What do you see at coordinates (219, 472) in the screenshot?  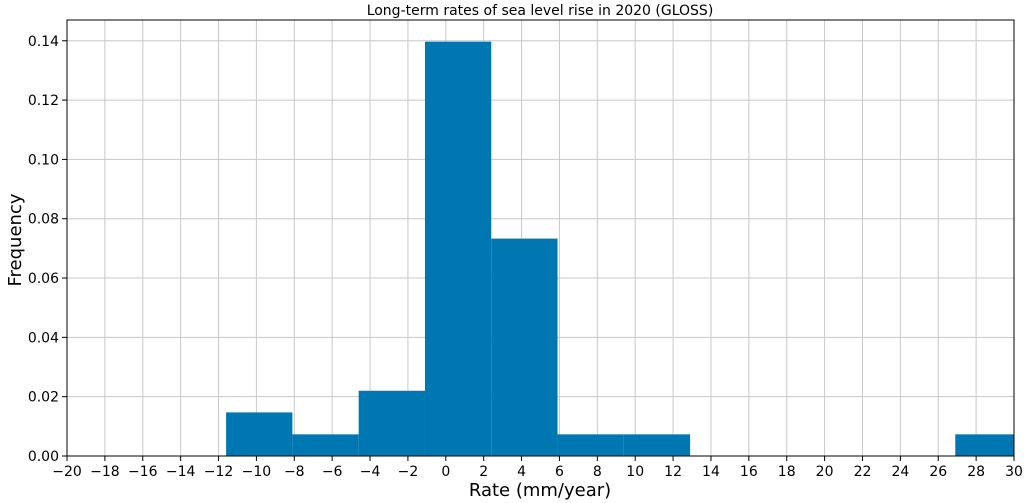 I see `x-tick-label: −12` at bounding box center [219, 472].